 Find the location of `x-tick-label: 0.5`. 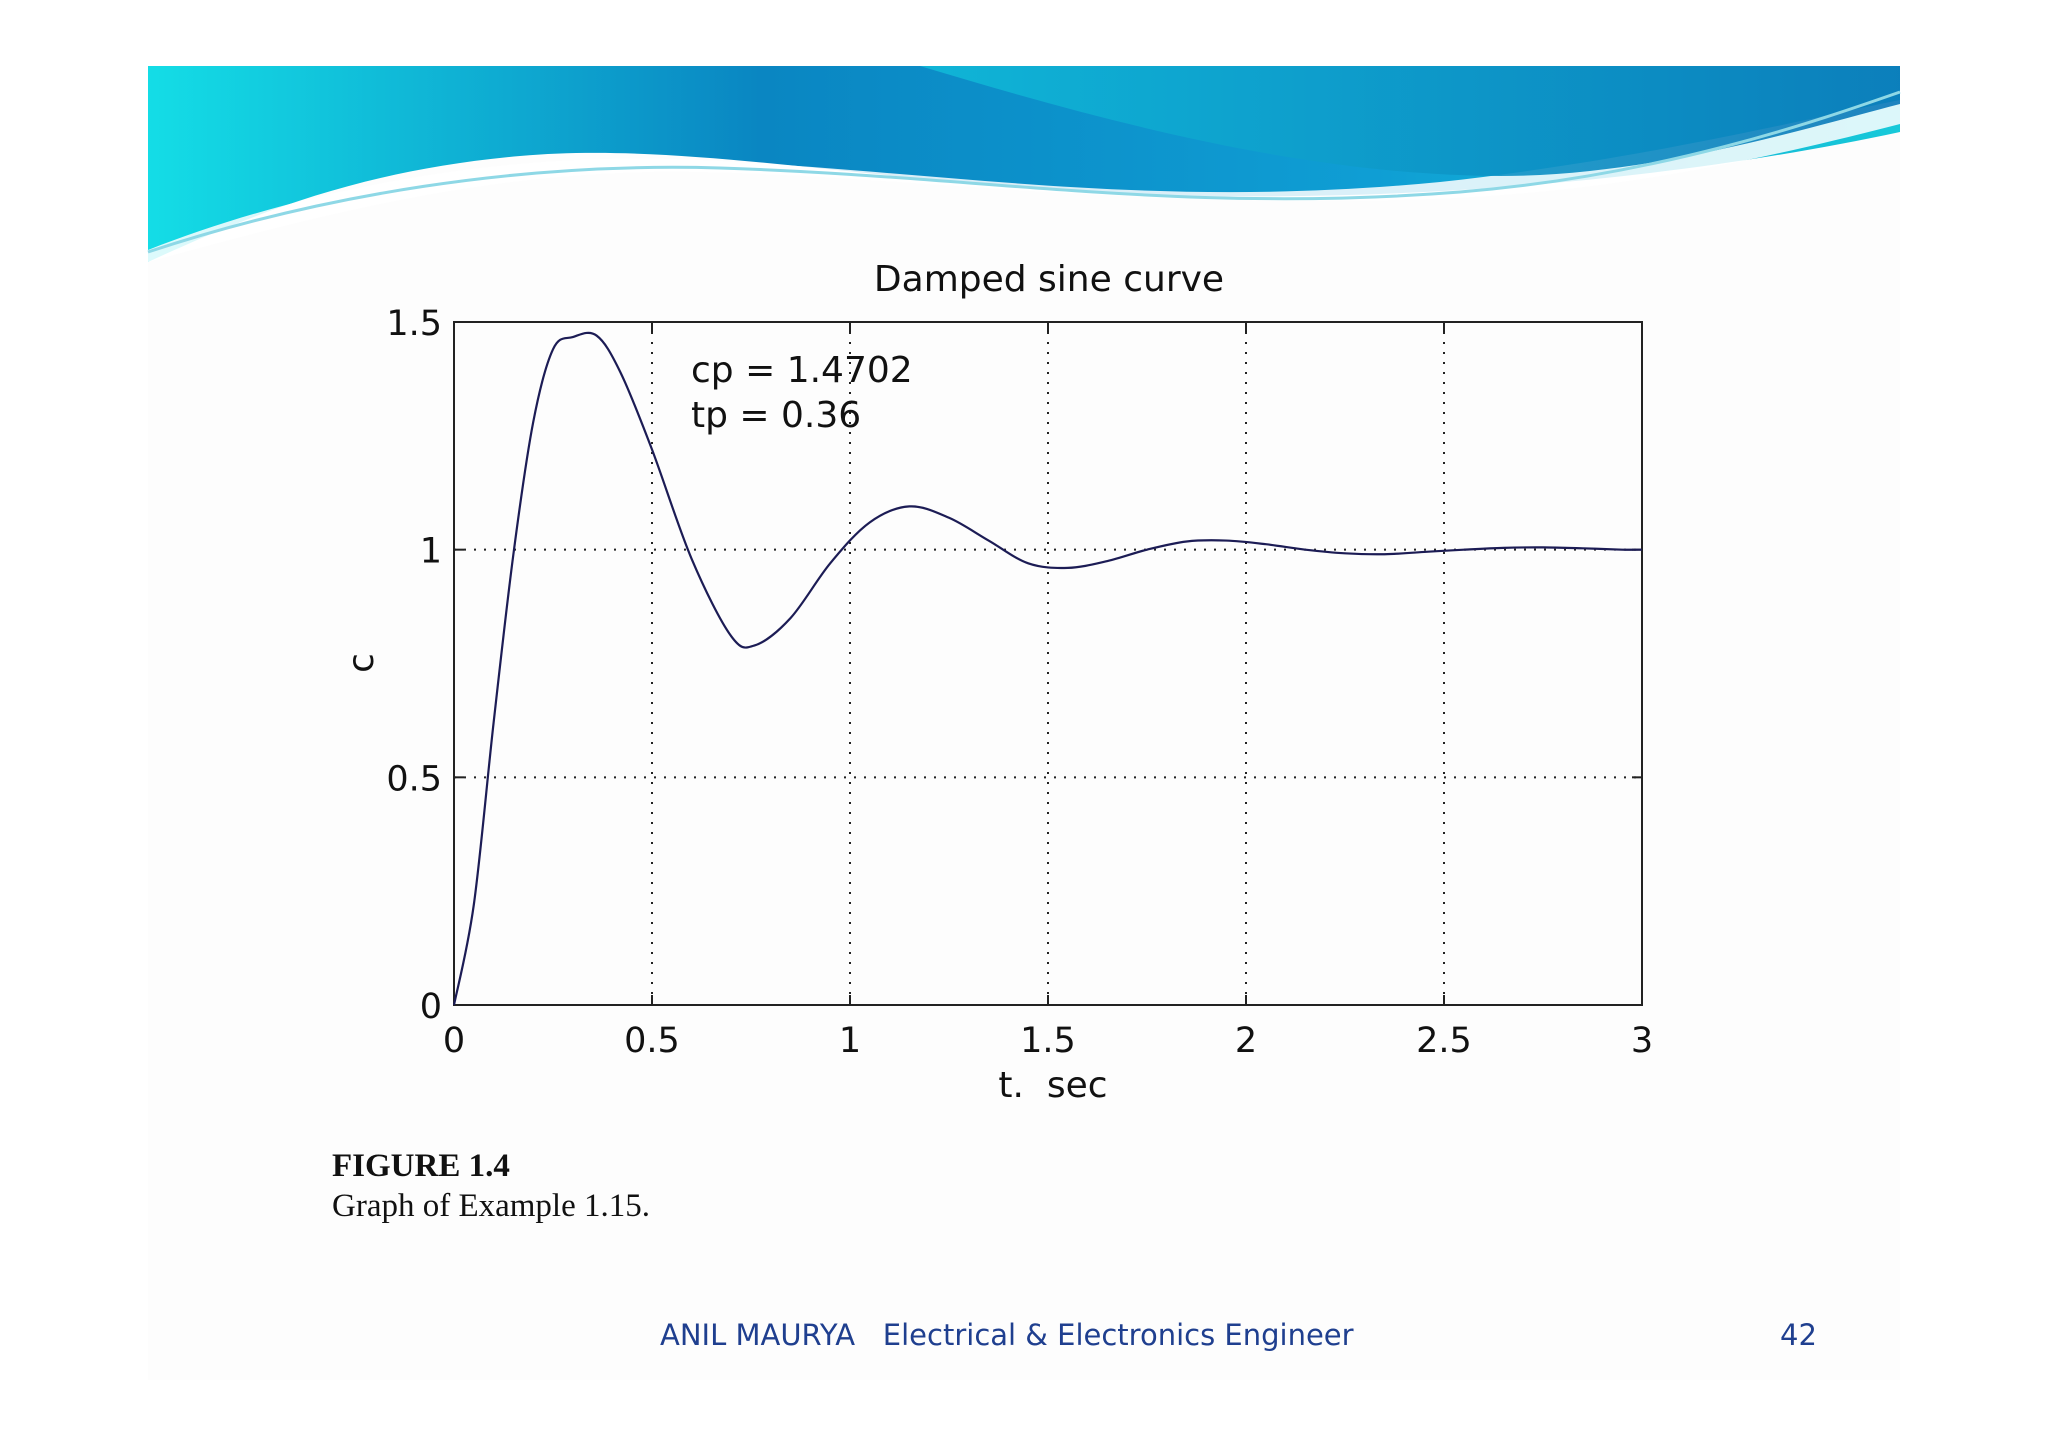

x-tick-label: 0.5 is located at coordinates (652, 1041).